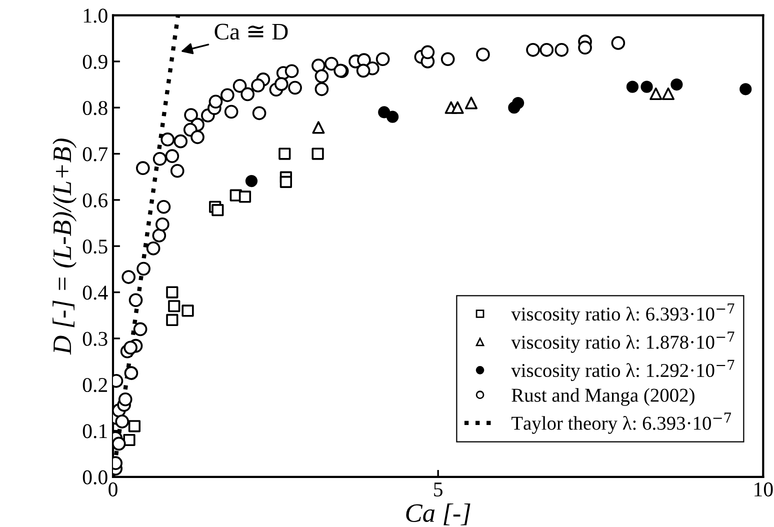 This screenshot has width=774, height=527. I want to click on x-axis-title: Ca [-], so click(438, 514).